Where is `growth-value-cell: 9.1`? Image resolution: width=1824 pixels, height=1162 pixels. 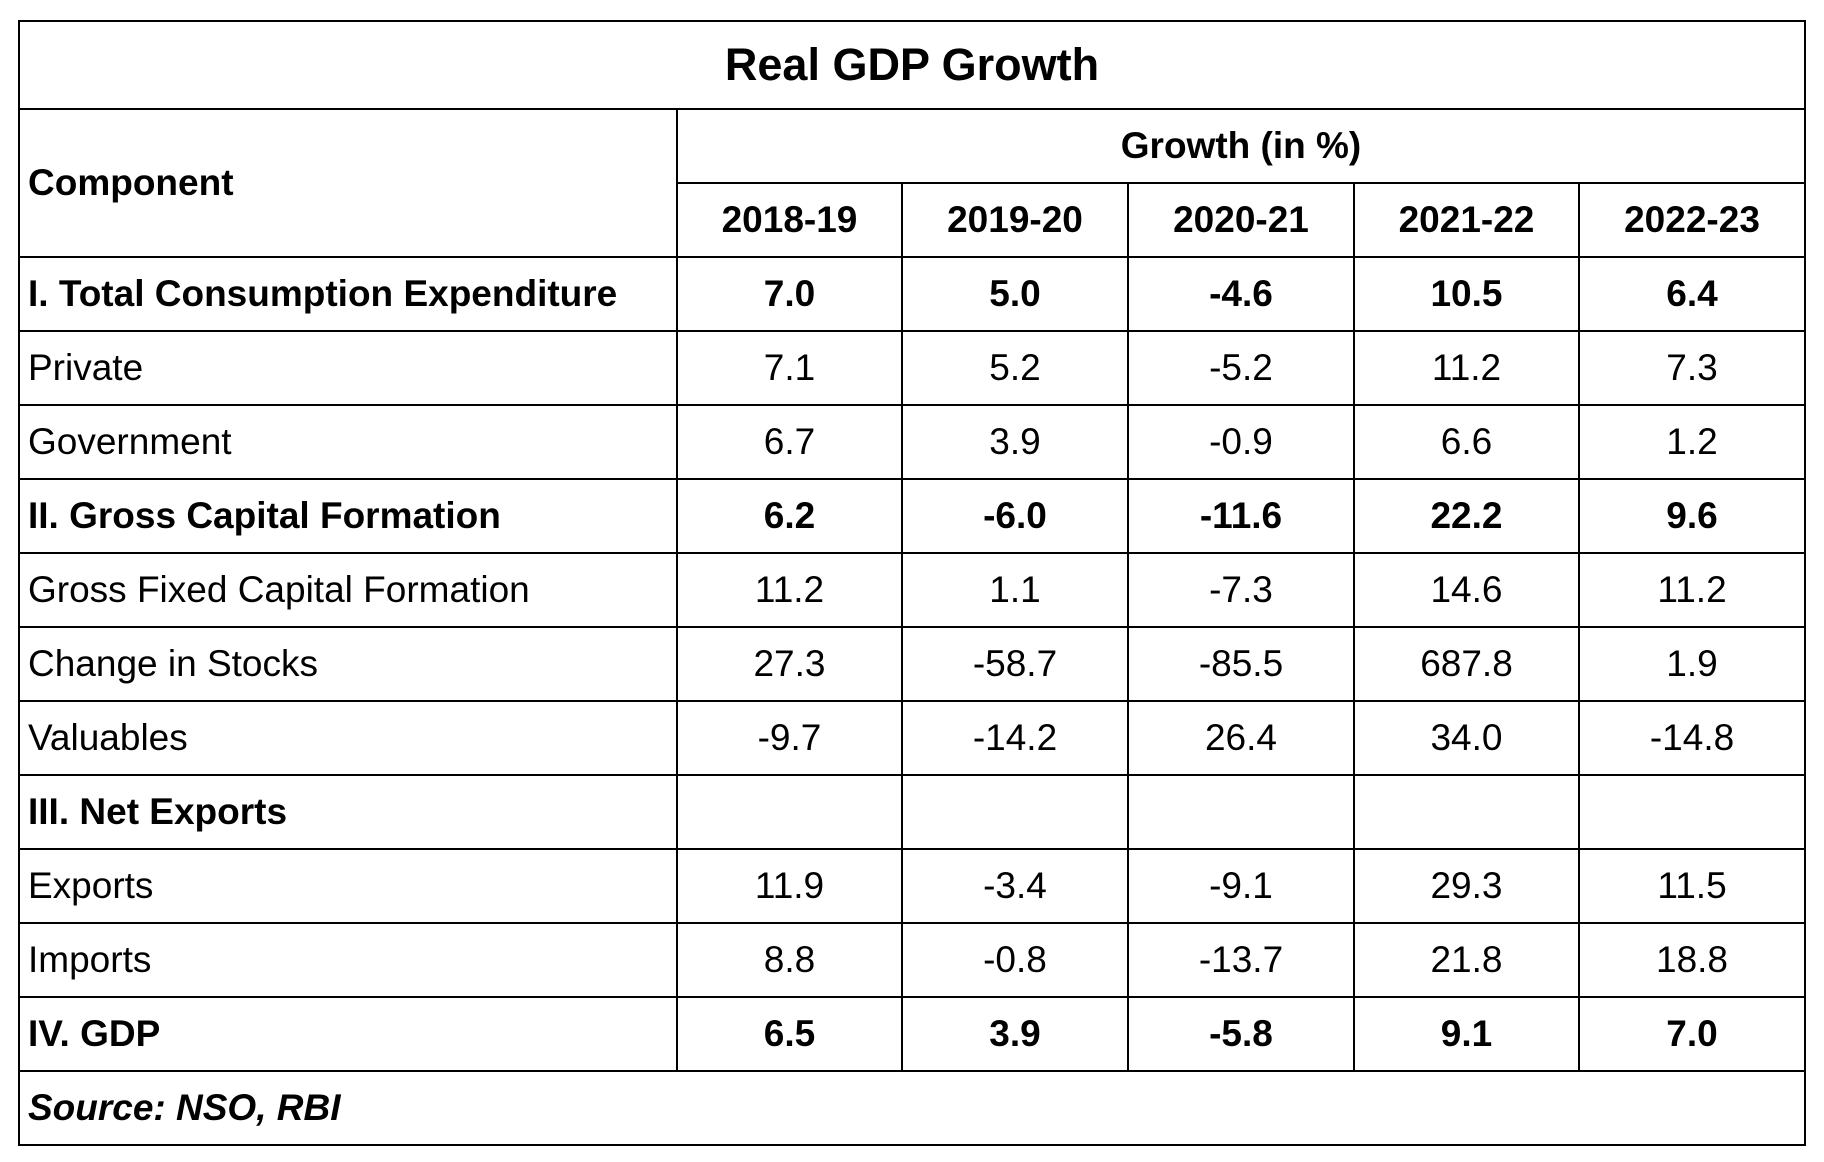 growth-value-cell: 9.1 is located at coordinates (1466, 1034).